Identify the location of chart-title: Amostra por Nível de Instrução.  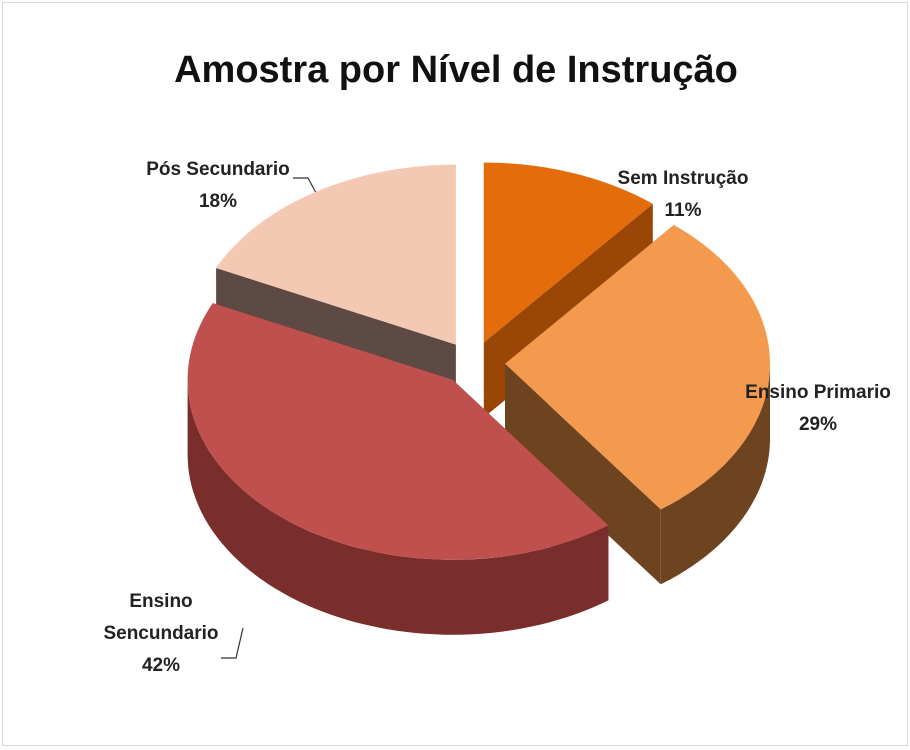
(456, 70).